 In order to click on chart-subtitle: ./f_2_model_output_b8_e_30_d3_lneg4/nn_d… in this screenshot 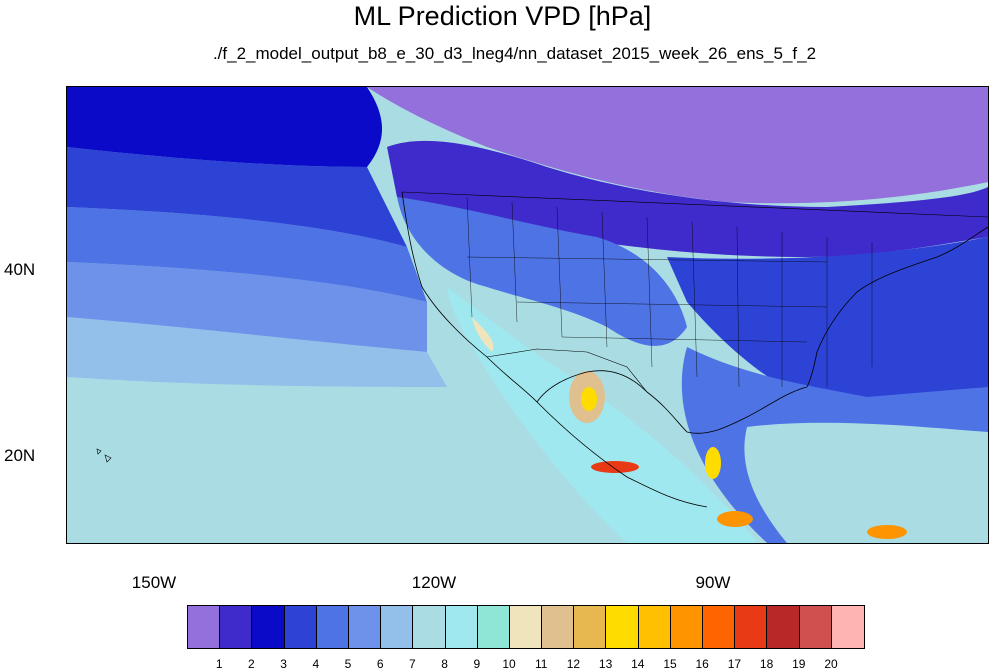, I will do `click(514, 53)`.